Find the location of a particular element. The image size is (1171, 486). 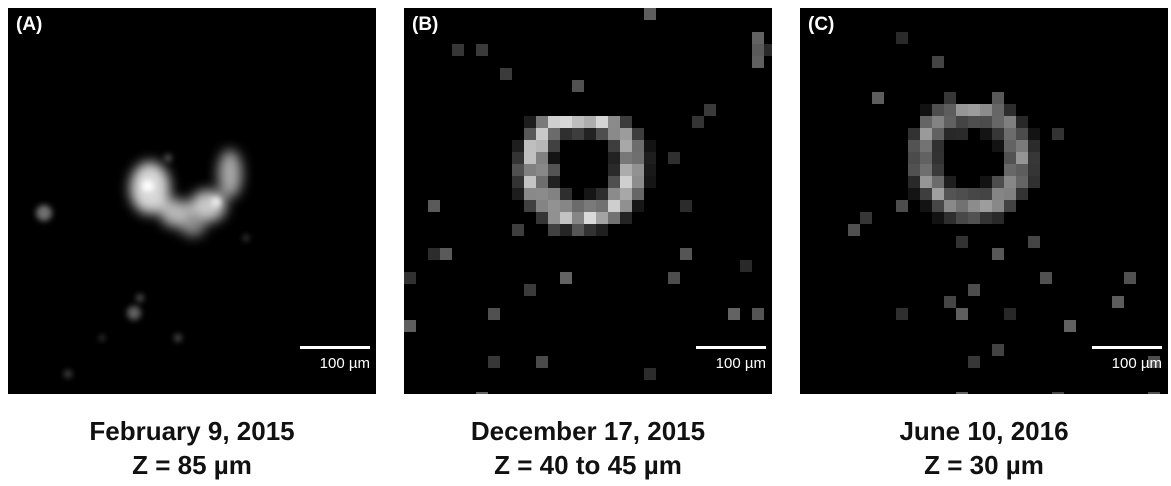

caption-date: December 17, 2015 is located at coordinates (588, 431).